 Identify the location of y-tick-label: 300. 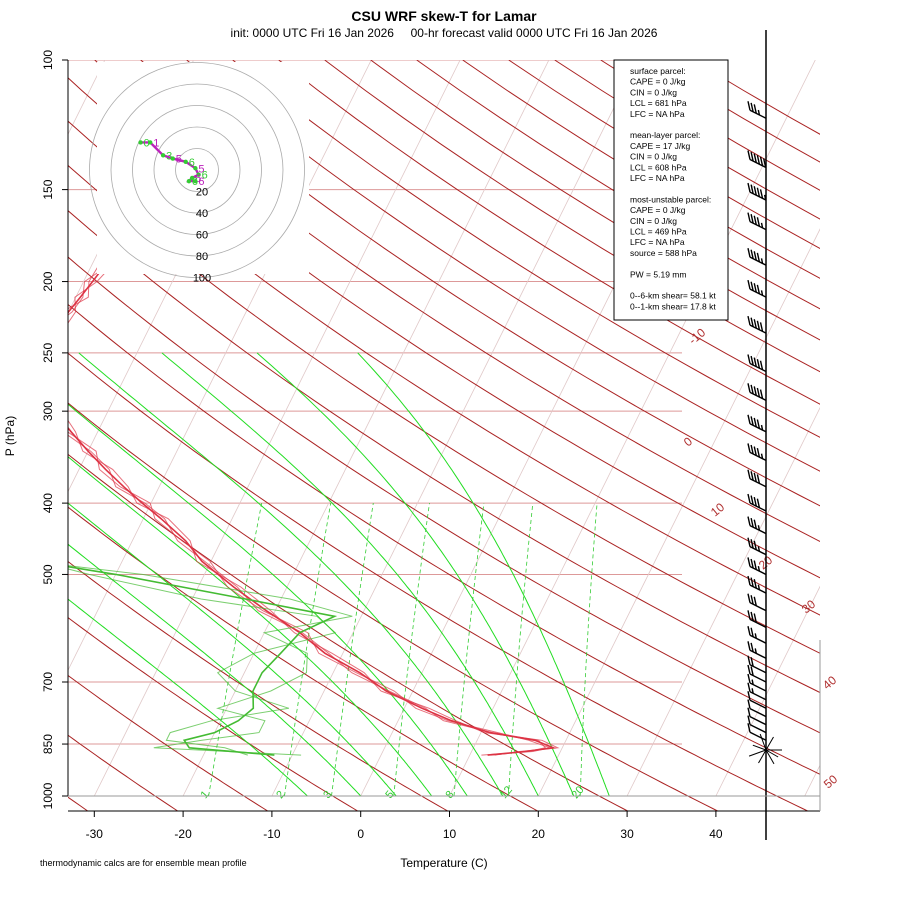
(48, 411).